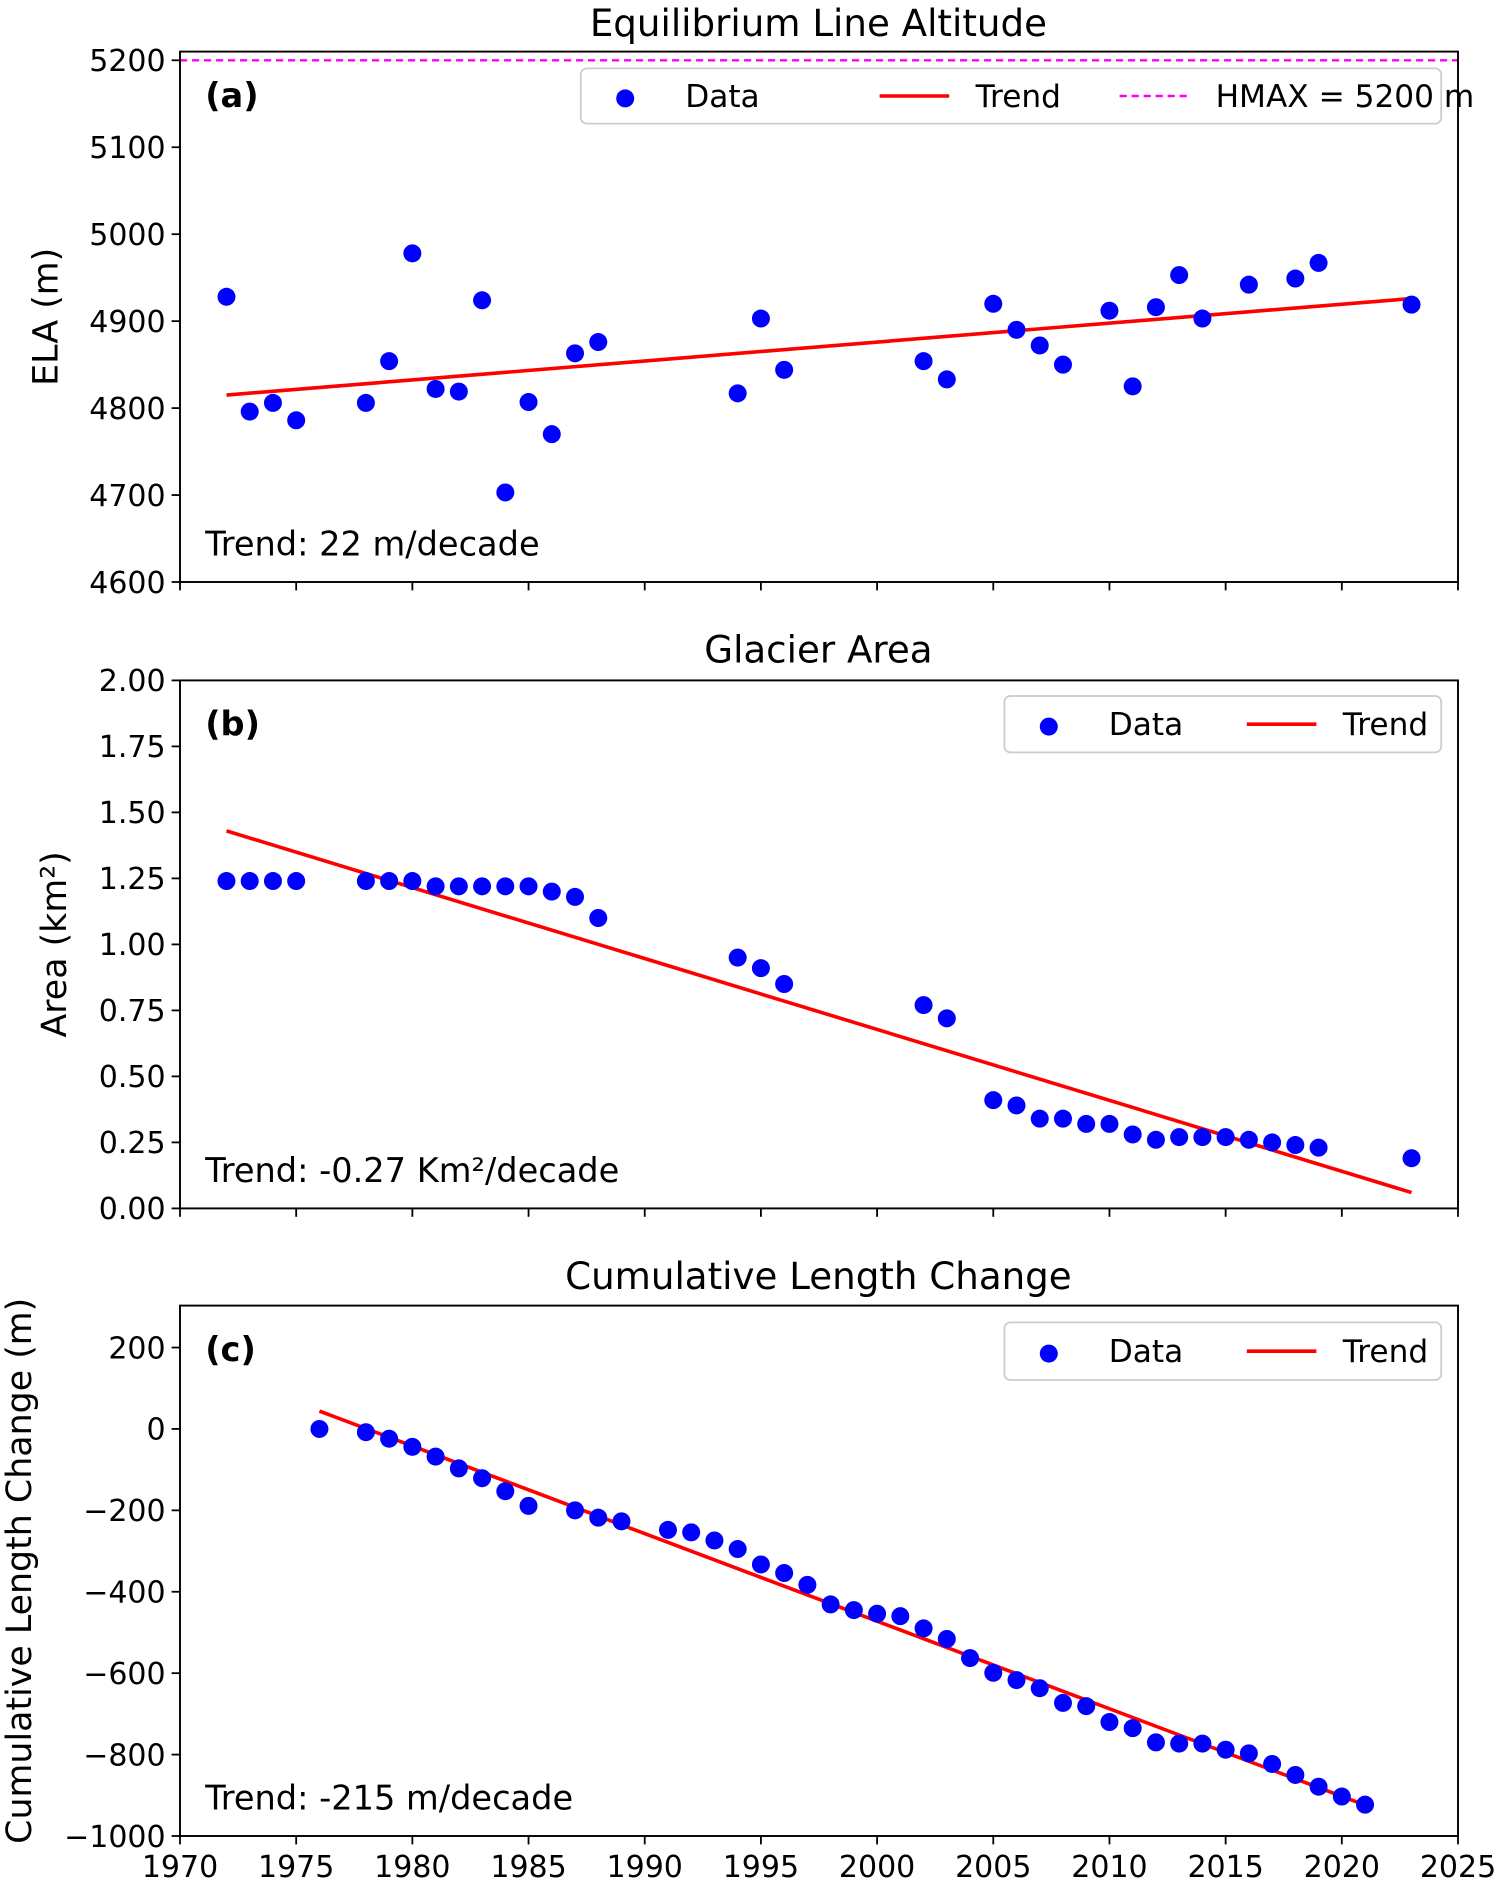 The width and height of the screenshot is (1500, 1881). Describe the element at coordinates (127, 496) in the screenshot. I see `y-tick-label: 4700` at that location.